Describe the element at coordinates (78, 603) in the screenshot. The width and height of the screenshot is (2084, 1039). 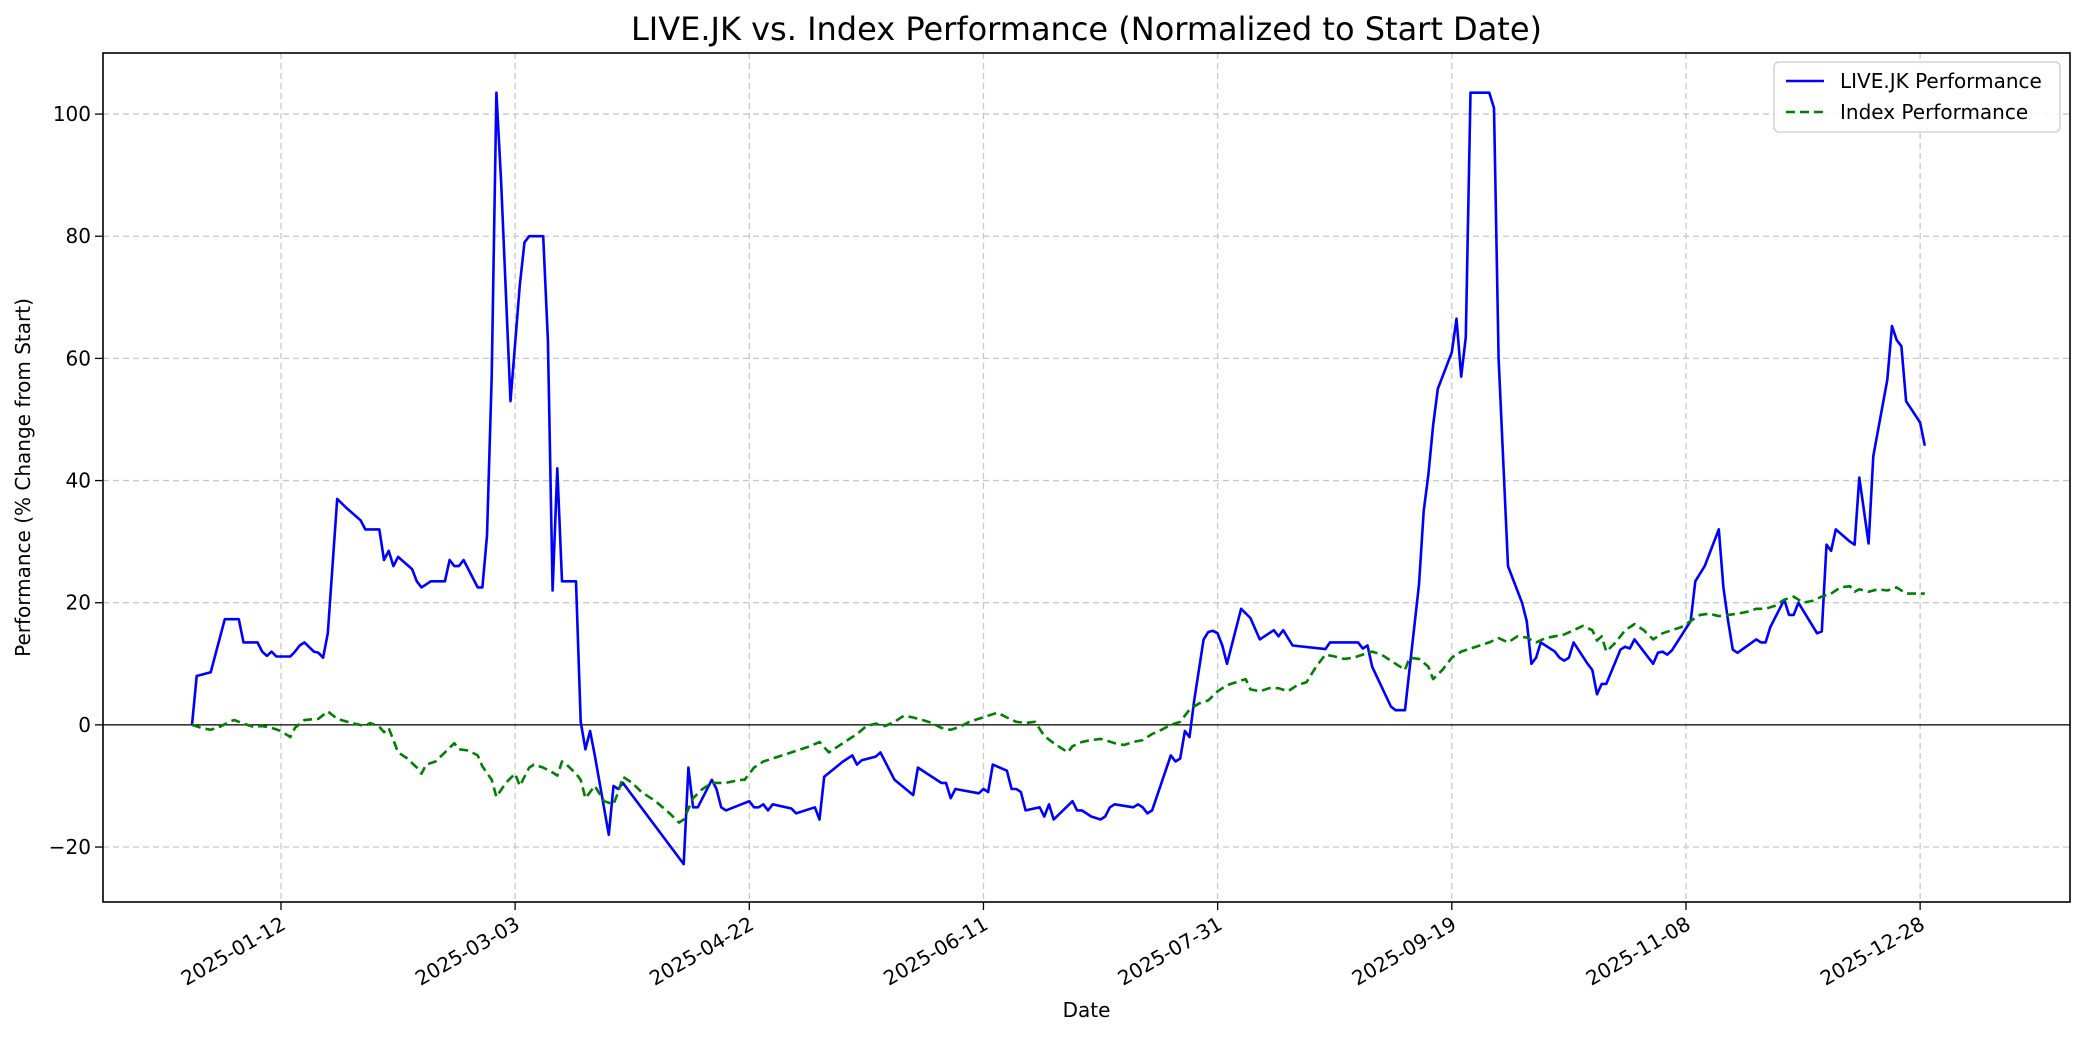
I see `y-tick-label: 20` at that location.